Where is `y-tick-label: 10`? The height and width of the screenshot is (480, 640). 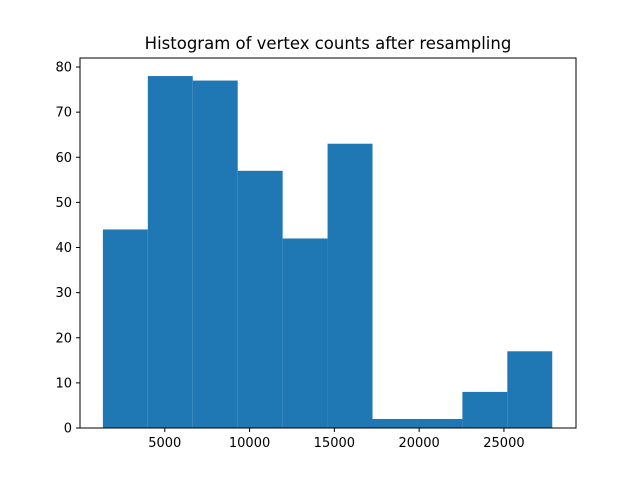
y-tick-label: 10 is located at coordinates (63, 383).